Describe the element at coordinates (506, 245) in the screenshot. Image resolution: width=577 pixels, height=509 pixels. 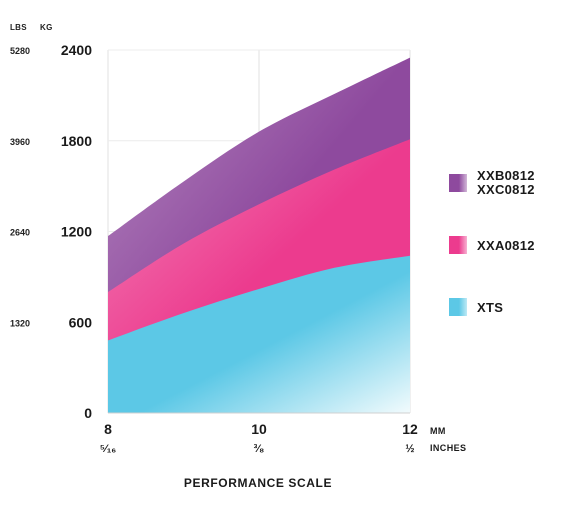
I see `legend-label: XXA0812` at that location.